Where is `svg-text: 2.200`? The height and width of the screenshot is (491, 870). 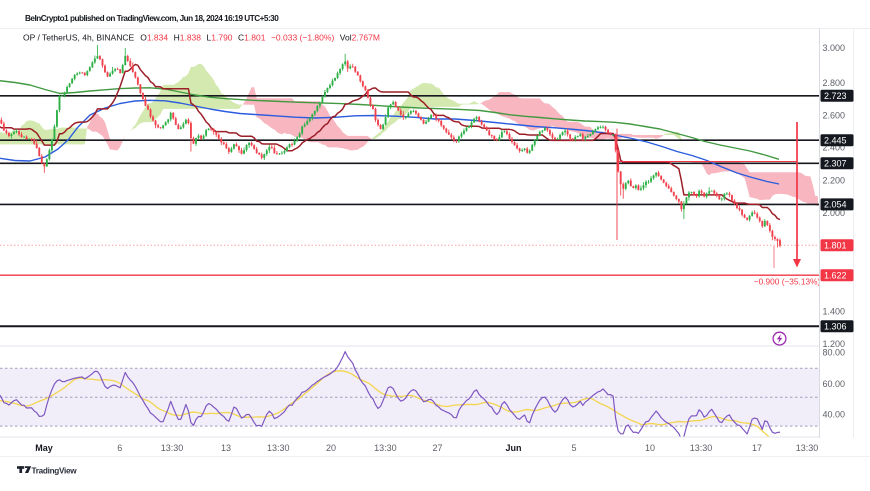
svg-text: 2.200 is located at coordinates (834, 180).